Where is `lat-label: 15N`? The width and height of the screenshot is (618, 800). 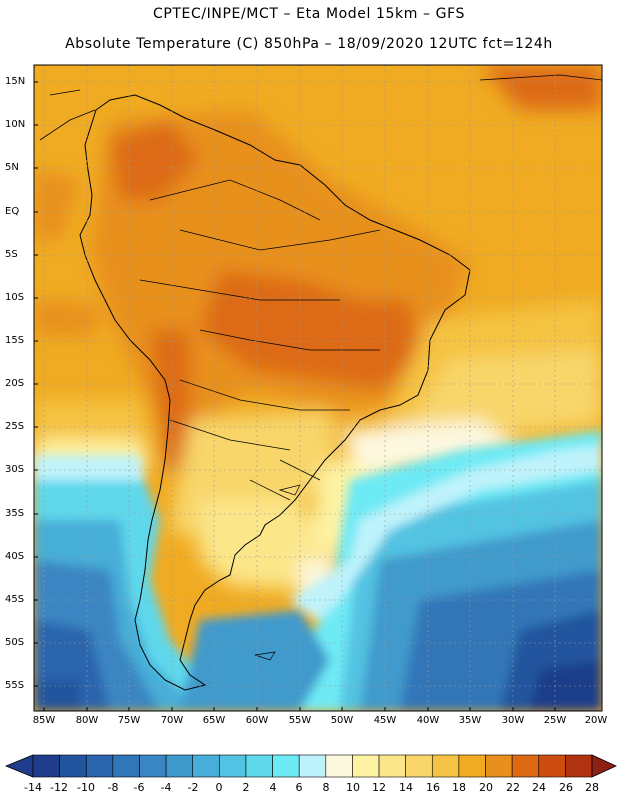 lat-label: 15N is located at coordinates (15, 81).